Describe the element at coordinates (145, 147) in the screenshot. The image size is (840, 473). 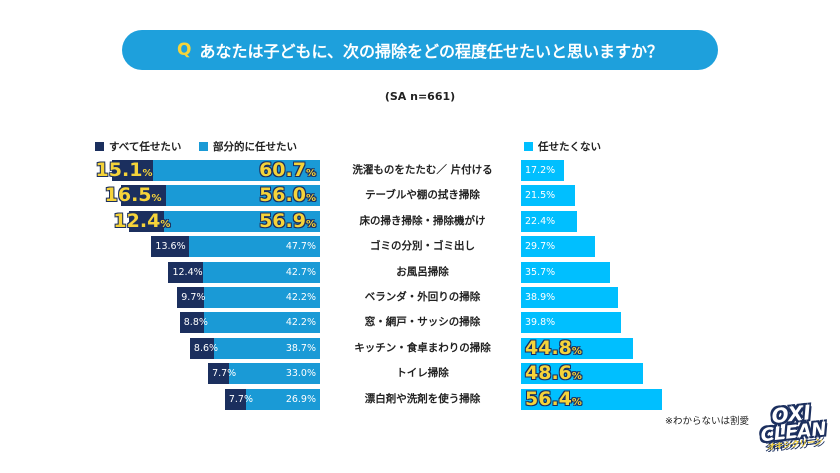
I see `legend-label: すべて任せたい` at that location.